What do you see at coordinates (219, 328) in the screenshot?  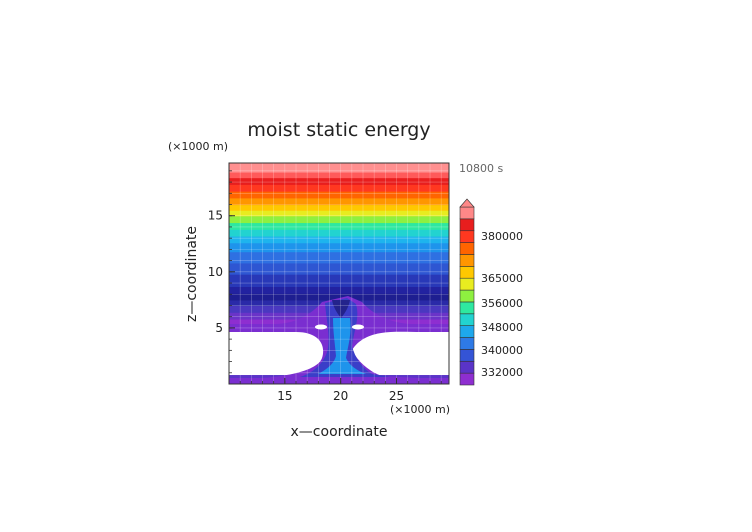 I see `y-tick-label: 5` at bounding box center [219, 328].